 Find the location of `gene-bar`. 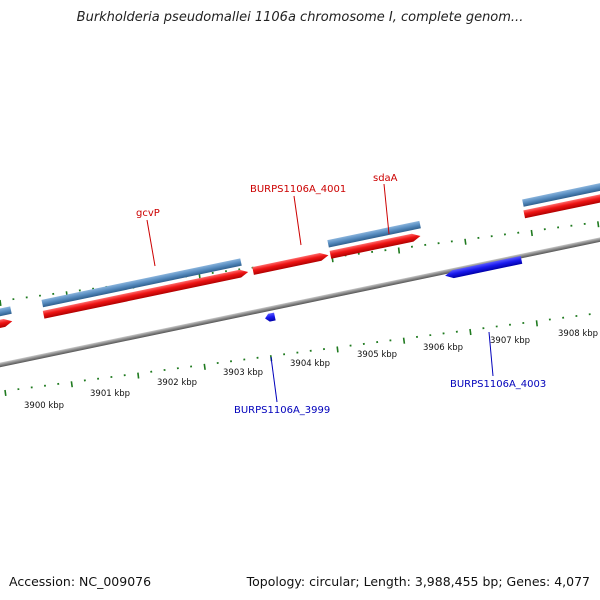

gene-bar is located at coordinates (561, 190).